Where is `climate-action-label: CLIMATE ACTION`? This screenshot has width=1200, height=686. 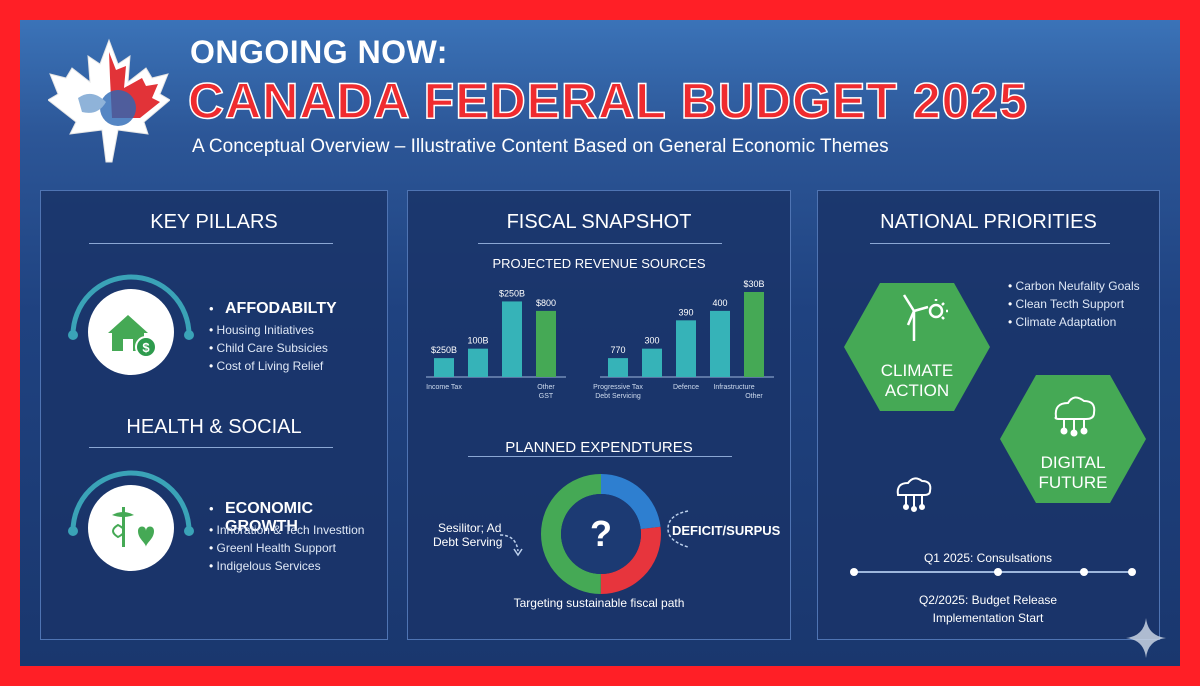 climate-action-label: CLIMATE ACTION is located at coordinates (917, 380).